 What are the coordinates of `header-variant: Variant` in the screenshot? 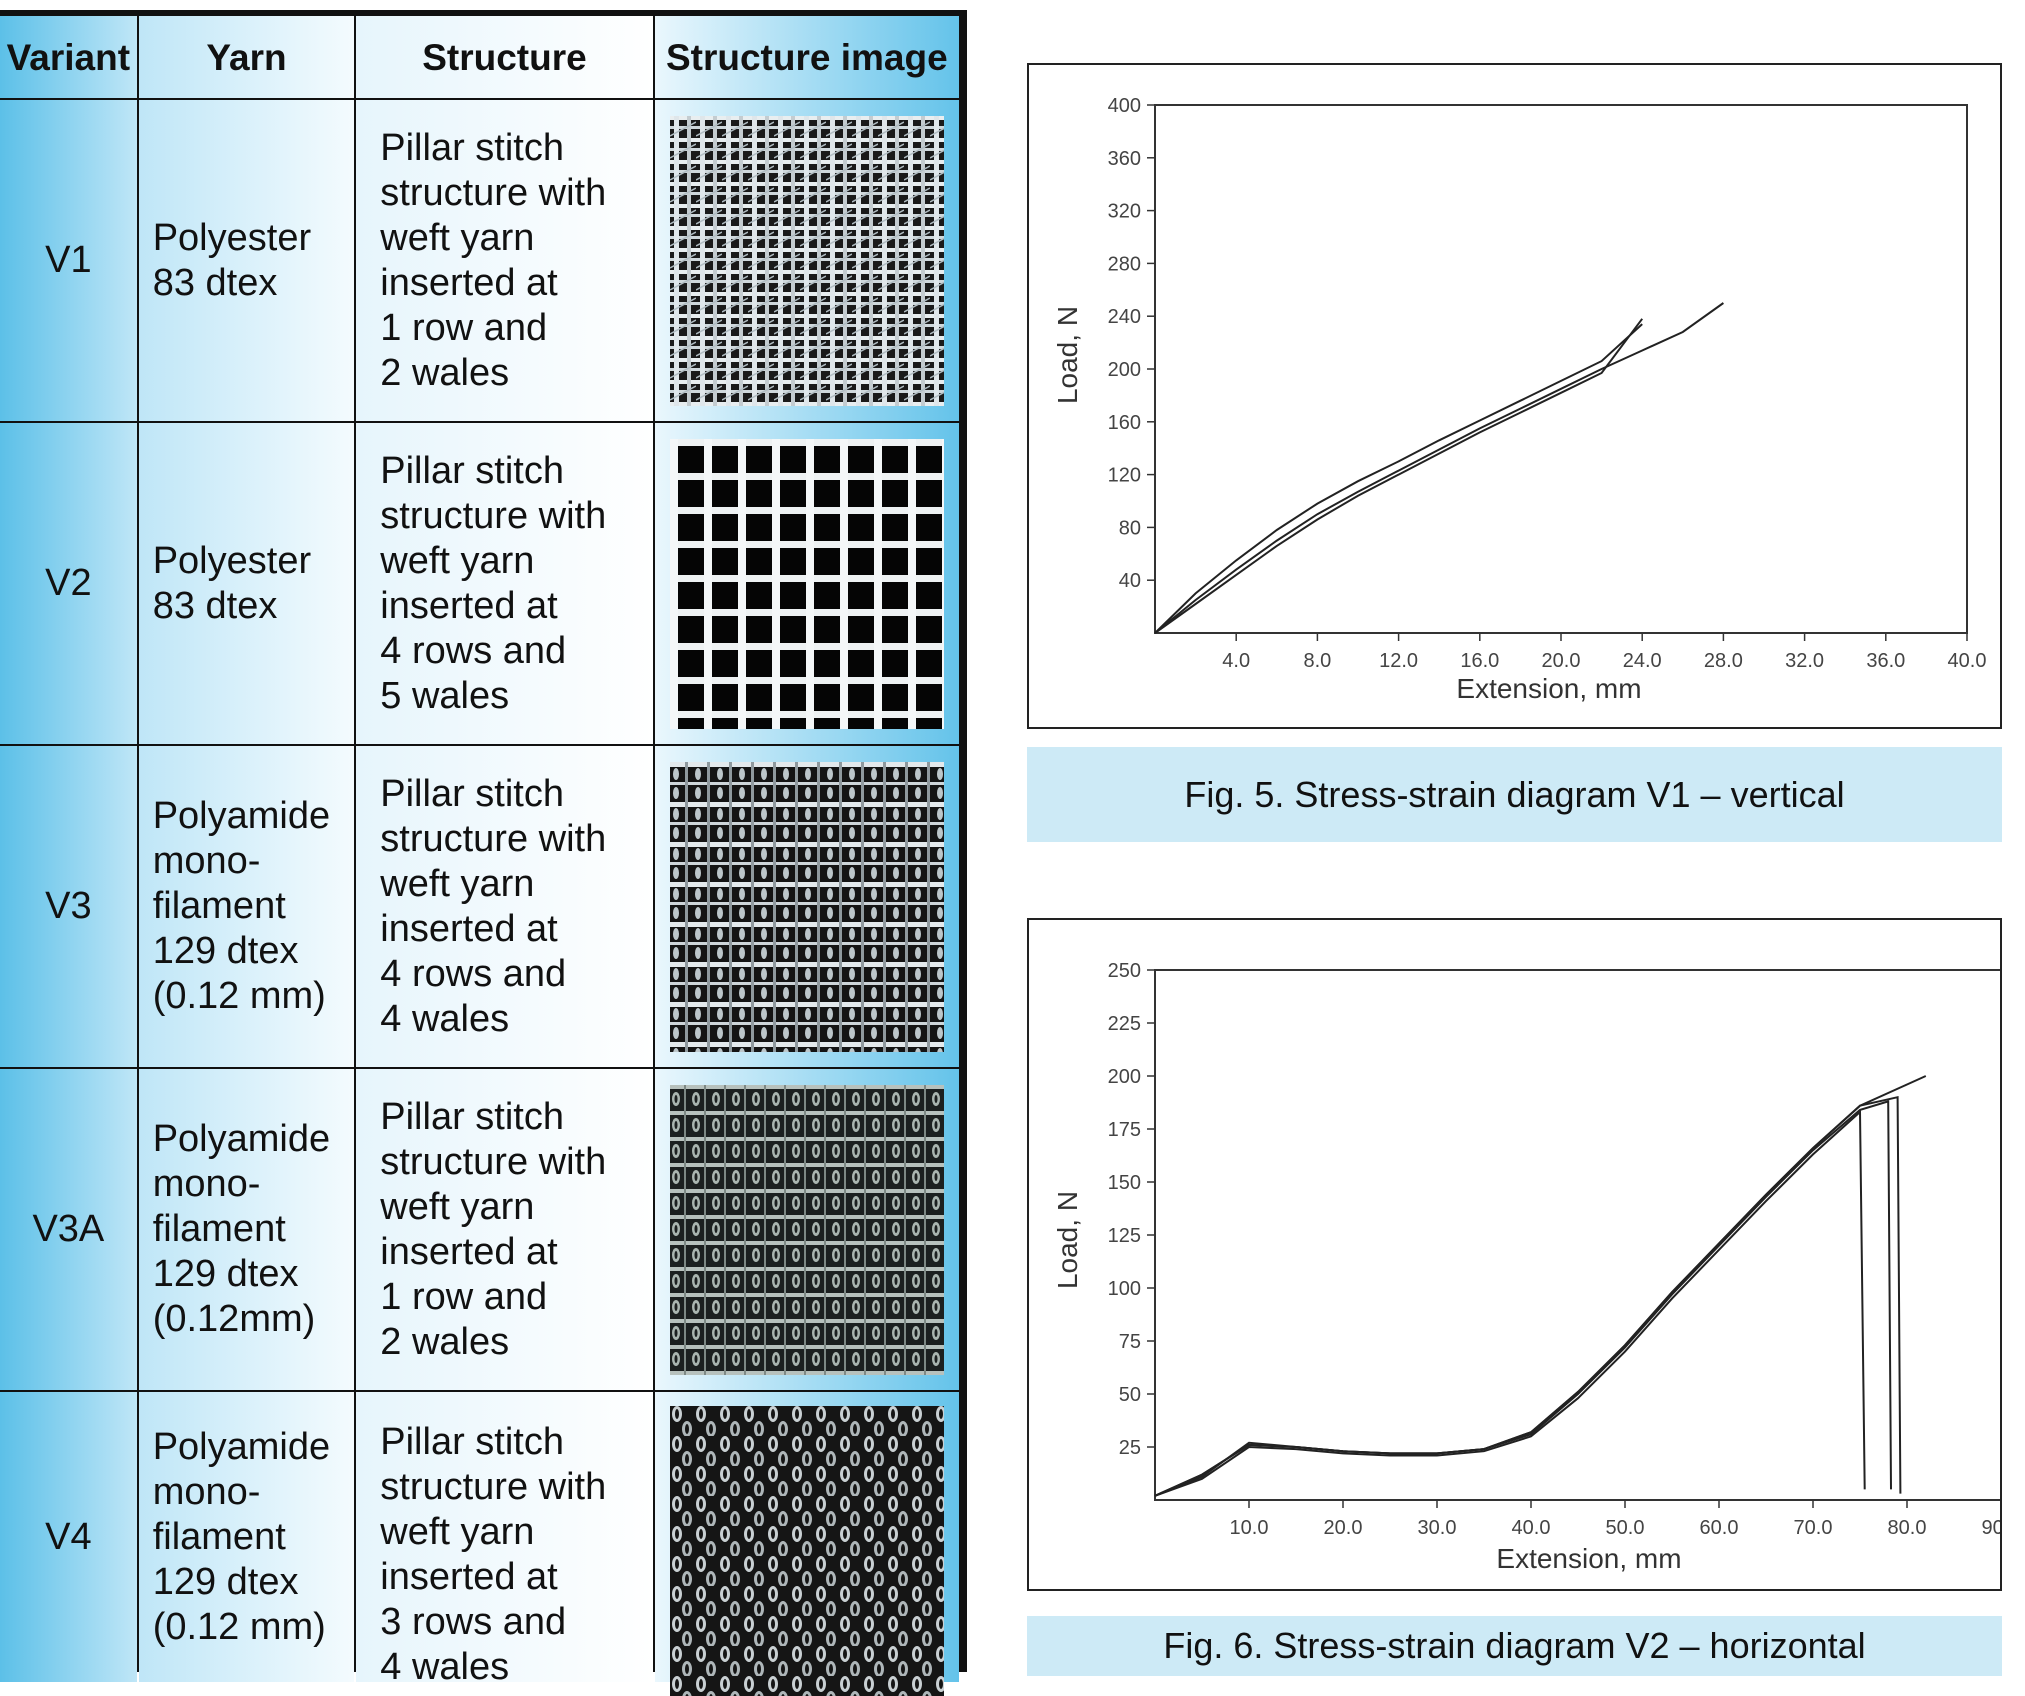 It's located at (68, 57).